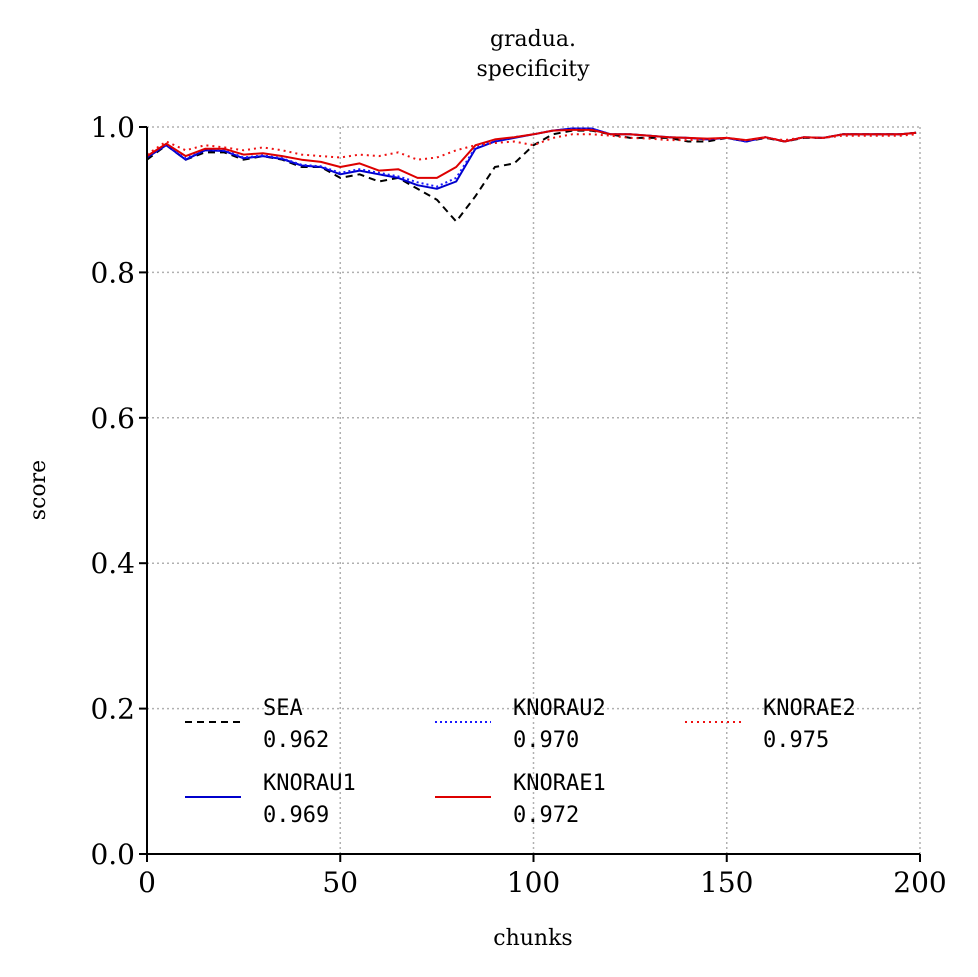 The width and height of the screenshot is (978, 977). Describe the element at coordinates (726, 882) in the screenshot. I see `x-tick-label: 150` at that location.